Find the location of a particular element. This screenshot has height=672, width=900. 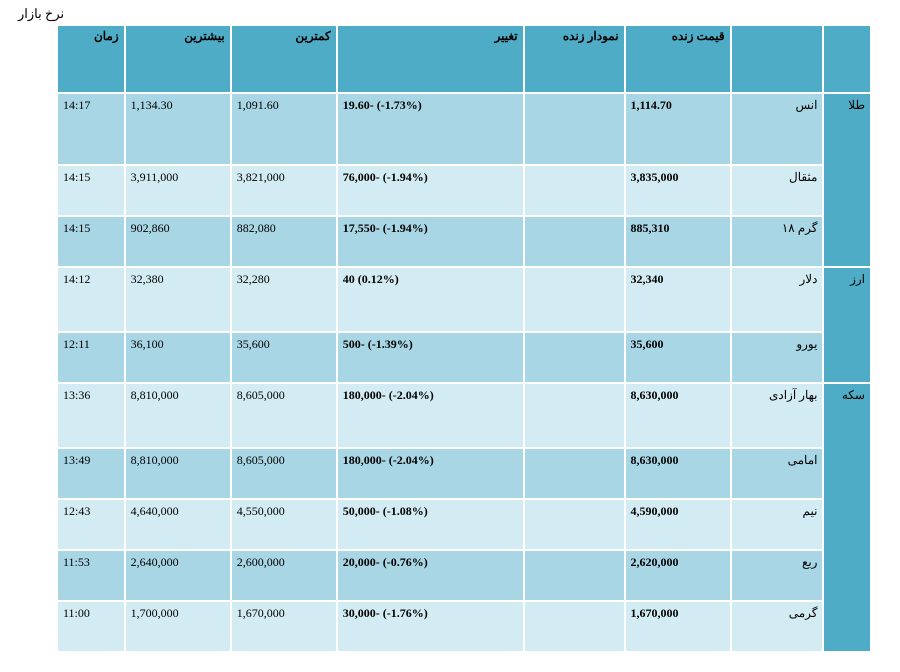

category-cell: طلا is located at coordinates (847, 180).